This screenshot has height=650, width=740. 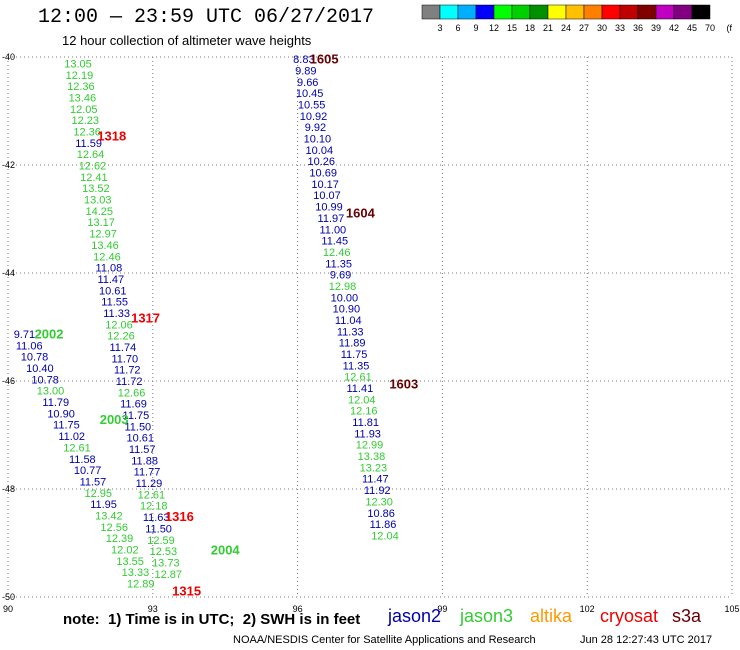 What do you see at coordinates (124, 359) in the screenshot?
I see `wave-height-value: 11.70` at bounding box center [124, 359].